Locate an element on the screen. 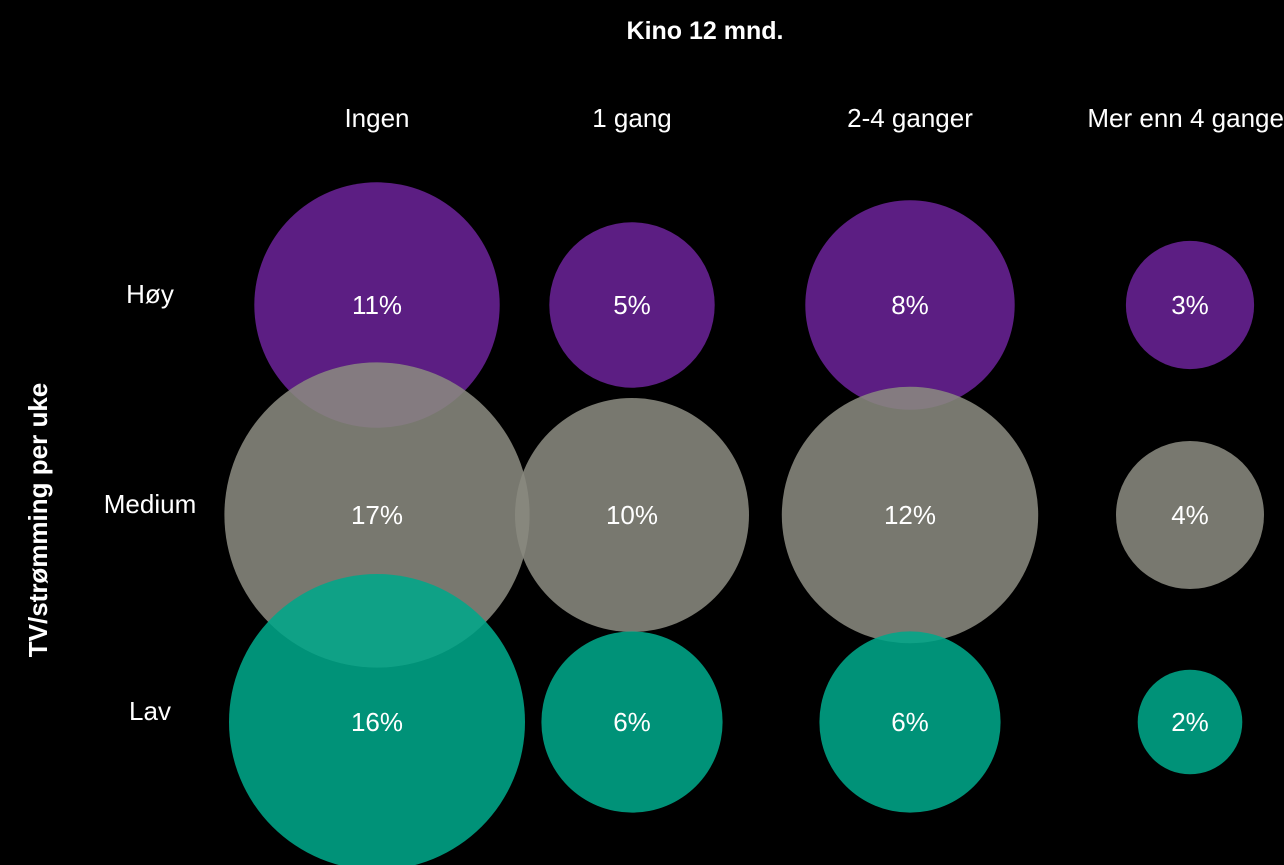 The image size is (1284, 865). value-label: 12% is located at coordinates (910, 515).